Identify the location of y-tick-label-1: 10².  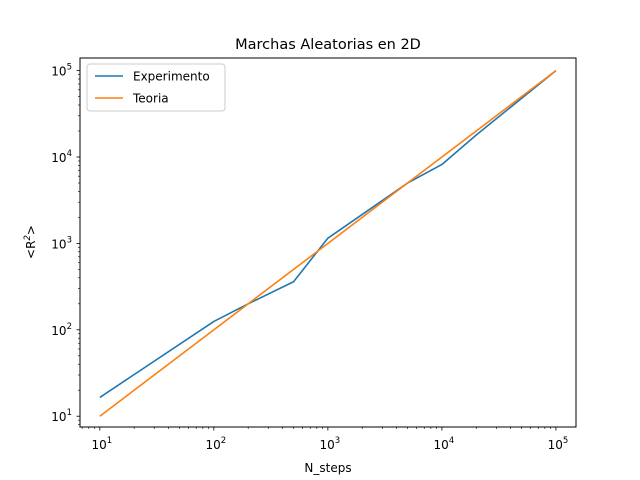
(61, 330).